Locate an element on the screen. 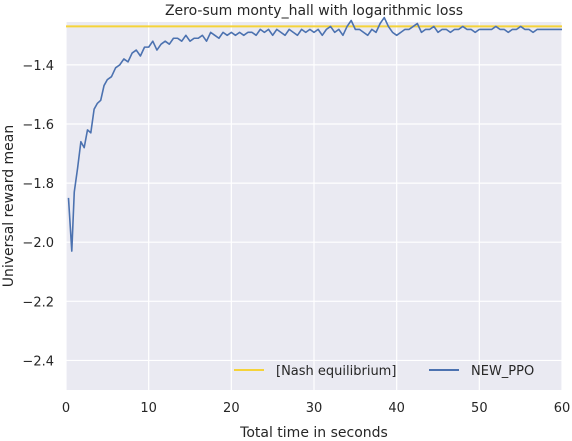  x-tick-label: 50 is located at coordinates (479, 408).